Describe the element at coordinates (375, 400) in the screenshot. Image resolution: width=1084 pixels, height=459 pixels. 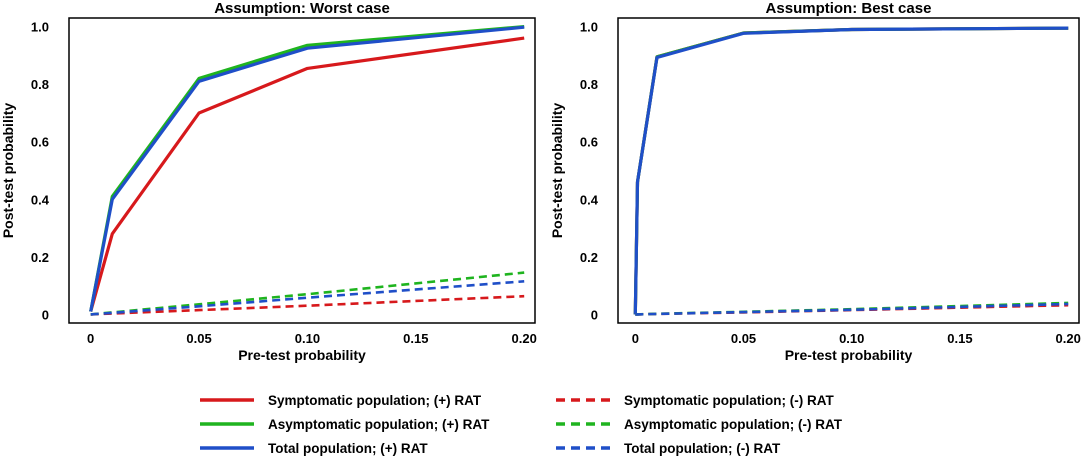
I see `legend-label-sym_pos: Symptomatic population; (+) RAT` at that location.